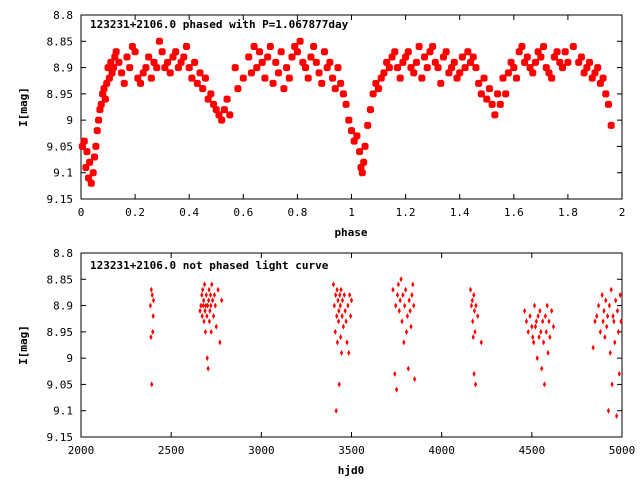 This screenshot has height=485, width=640. I want to click on phased-x-tick-label: 1, so click(351, 212).